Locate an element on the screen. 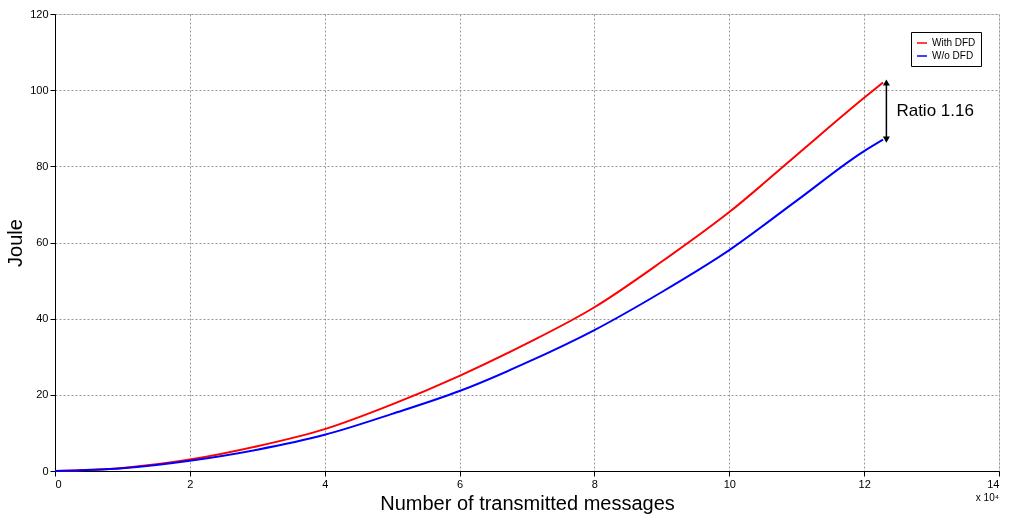 The height and width of the screenshot is (523, 1014). x-tick-label: 14 is located at coordinates (993, 483).